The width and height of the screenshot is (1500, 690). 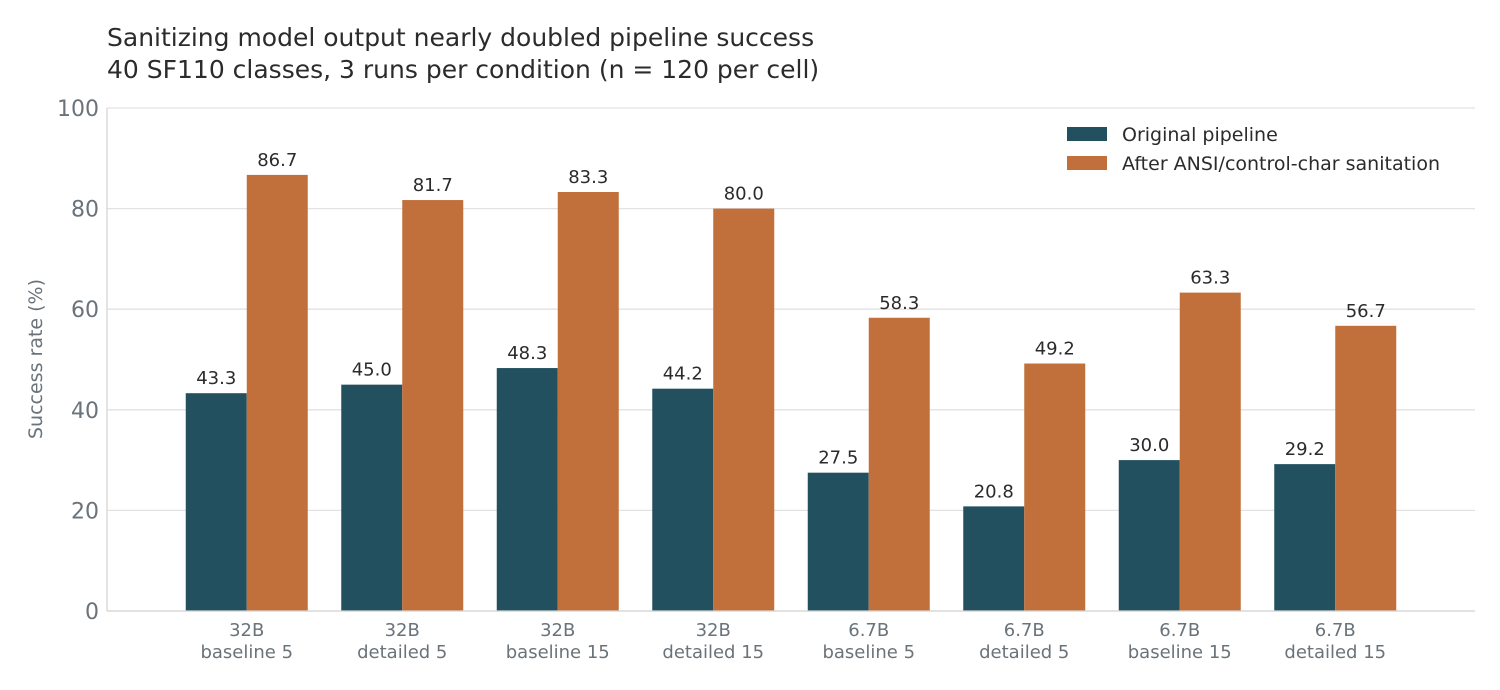 I want to click on legend-label: Original pipeline, so click(x=1200, y=135).